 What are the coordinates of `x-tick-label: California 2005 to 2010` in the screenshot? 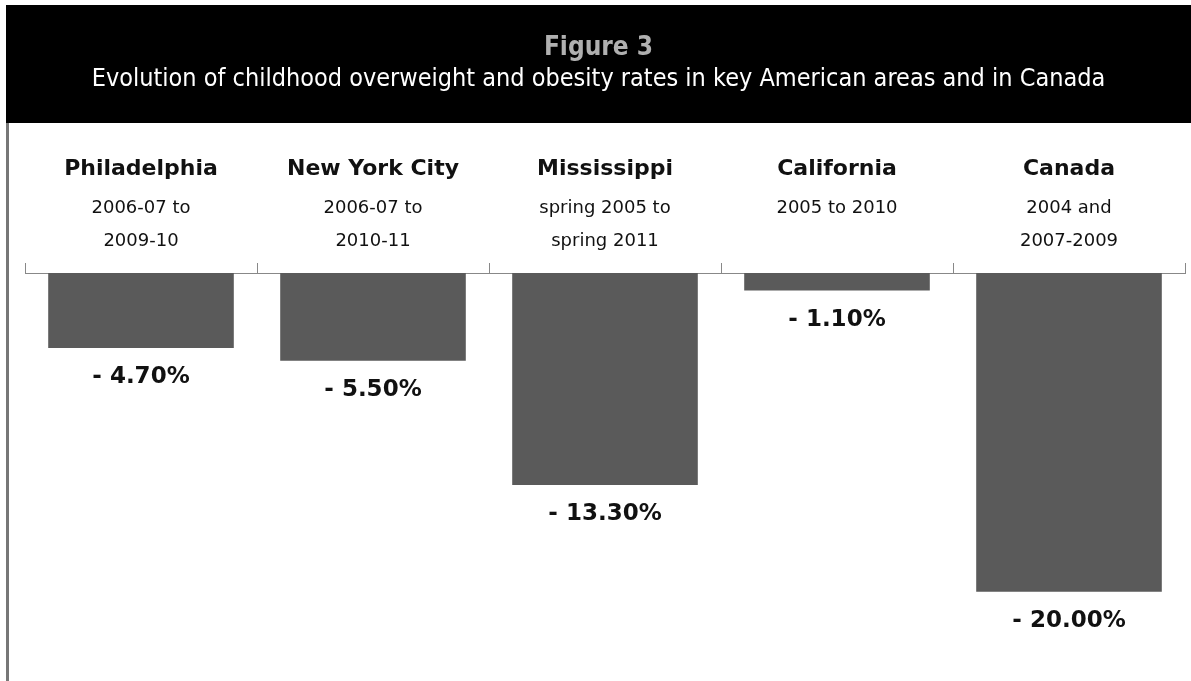 It's located at (837, 186).